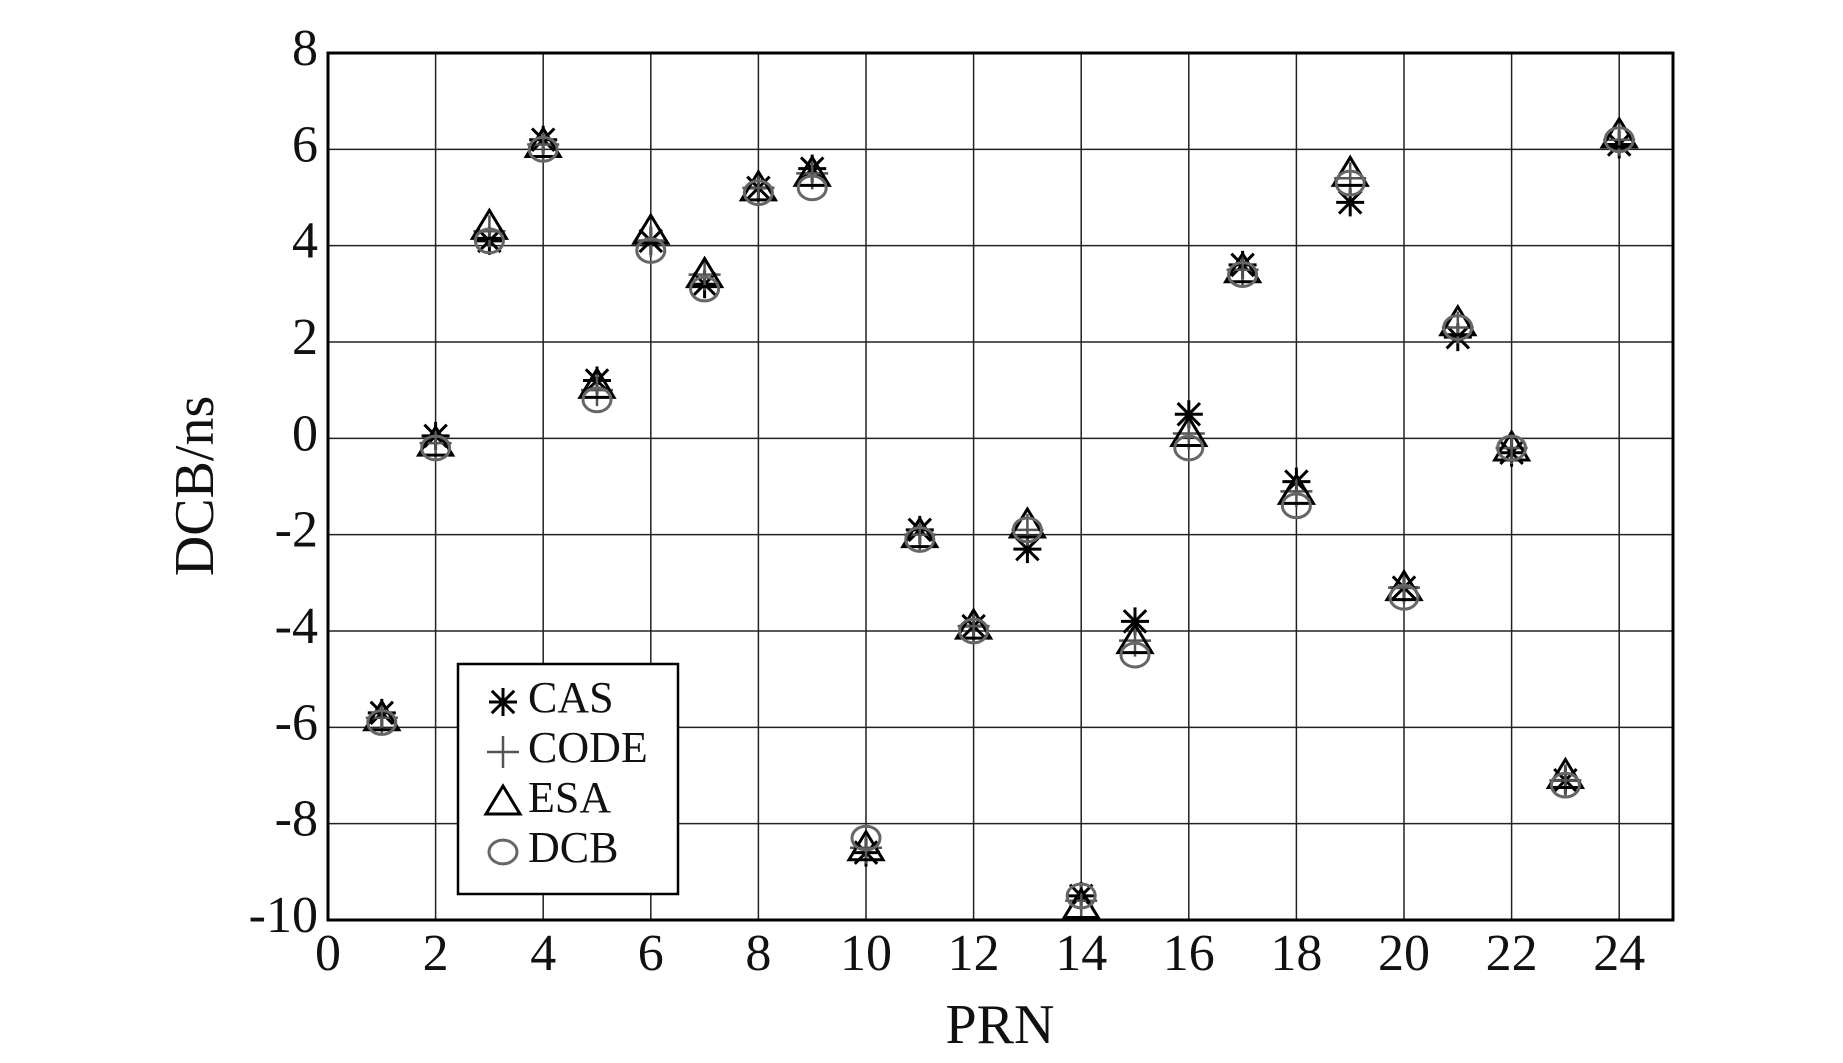  What do you see at coordinates (305, 433) in the screenshot?
I see `y-tick-label: 0` at bounding box center [305, 433].